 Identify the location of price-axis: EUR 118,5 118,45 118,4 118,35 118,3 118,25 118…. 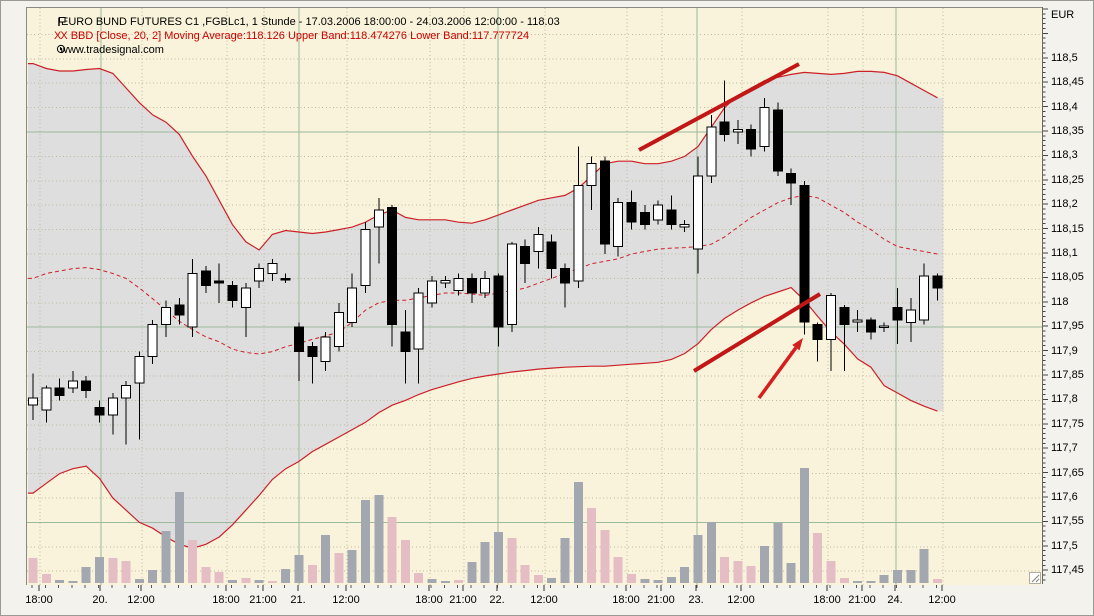
(1067, 308).